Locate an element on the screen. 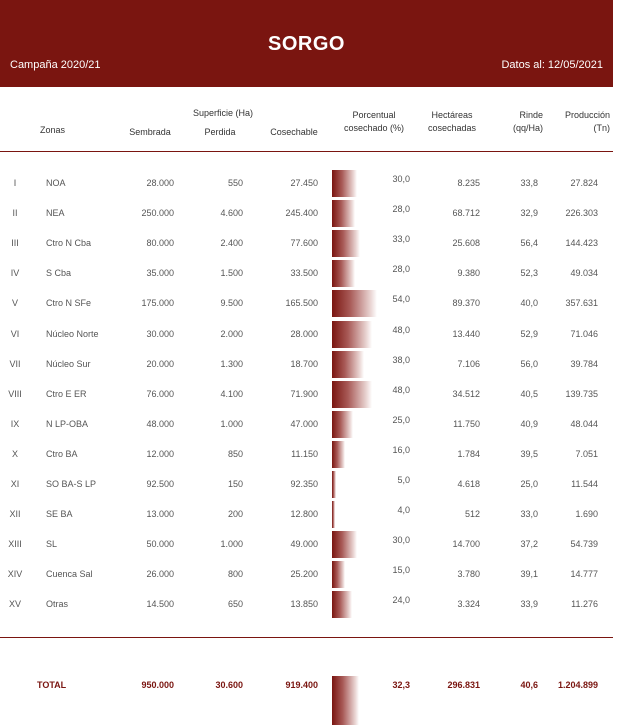 The width and height of the screenshot is (641, 725). hectareas-value: 13.440 is located at coordinates (466, 333).